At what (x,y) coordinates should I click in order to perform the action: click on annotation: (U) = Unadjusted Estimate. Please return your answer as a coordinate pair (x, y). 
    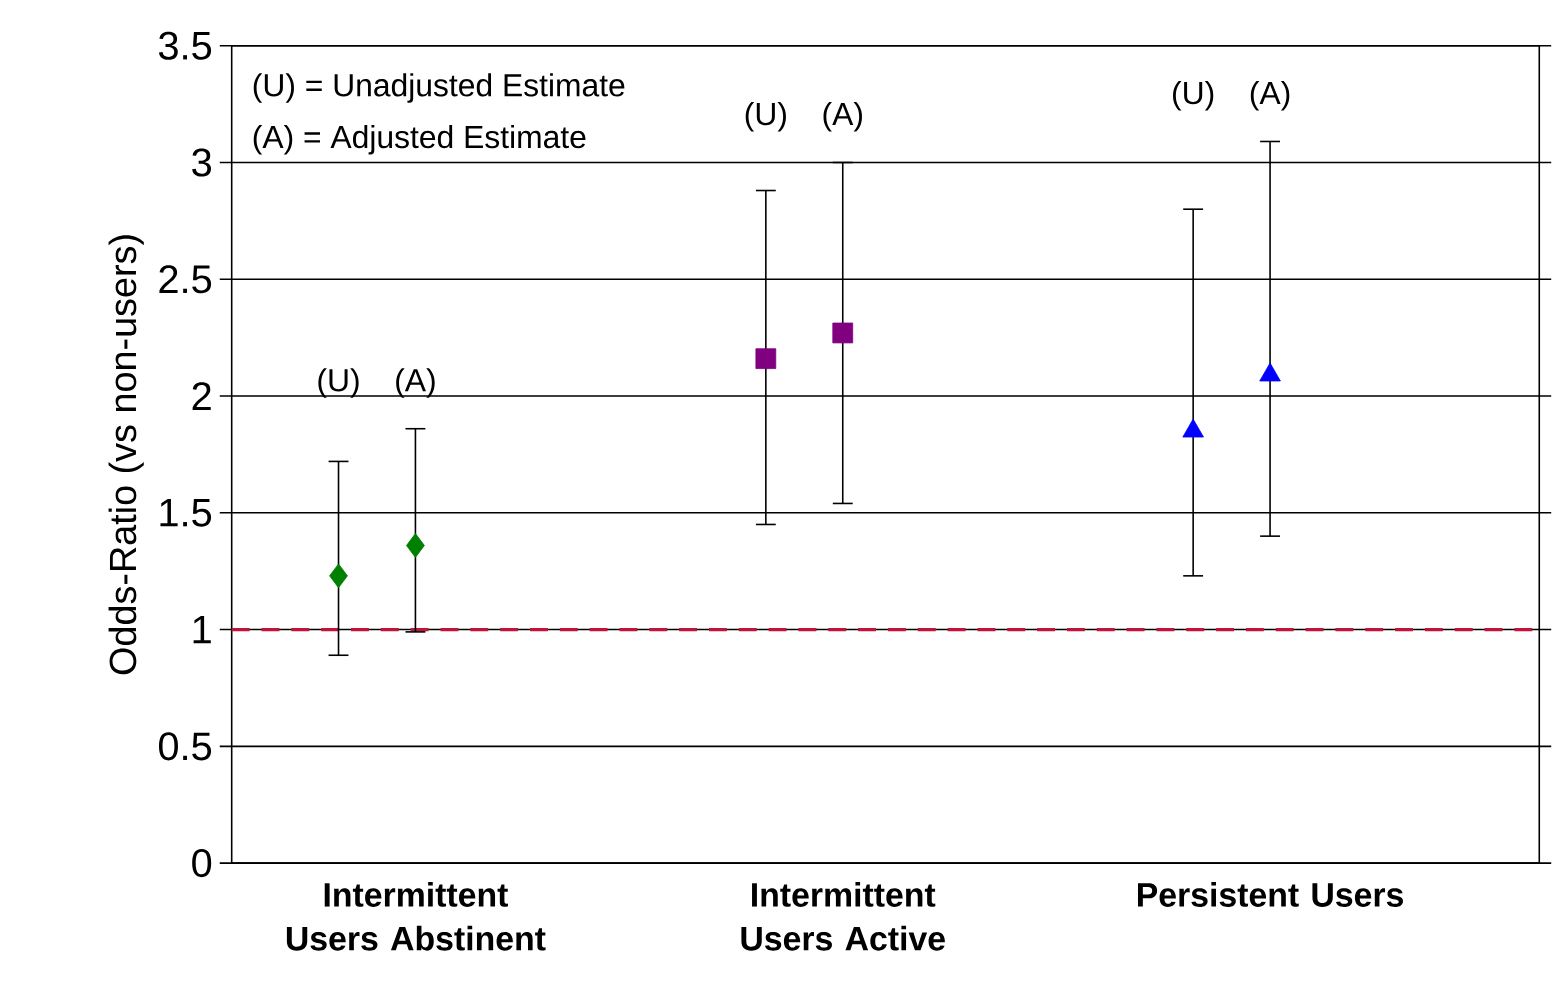
    Looking at the image, I should click on (439, 87).